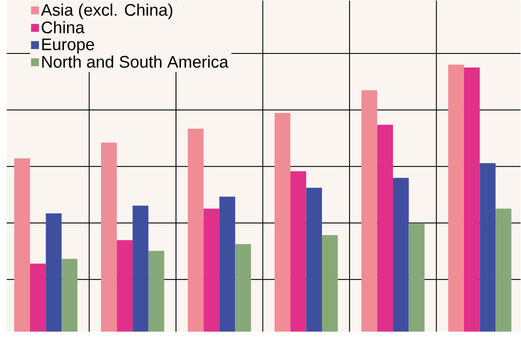 The height and width of the screenshot is (339, 521). What do you see at coordinates (106, 12) in the screenshot?
I see `legend-label: Asia (excl. China)` at bounding box center [106, 12].